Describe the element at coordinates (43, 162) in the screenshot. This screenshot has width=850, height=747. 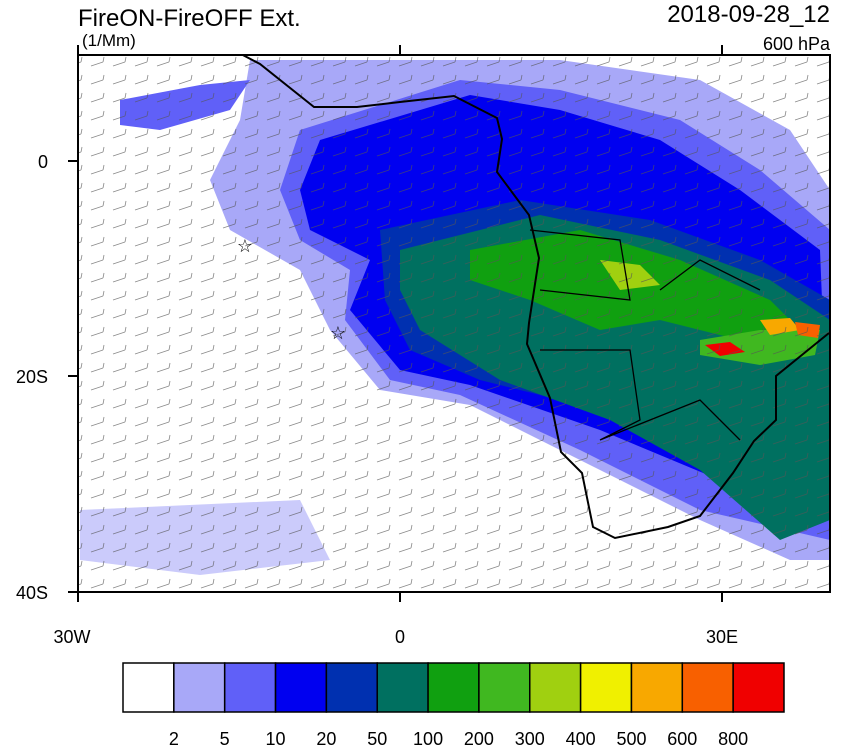
I see `lat-label: 0` at that location.